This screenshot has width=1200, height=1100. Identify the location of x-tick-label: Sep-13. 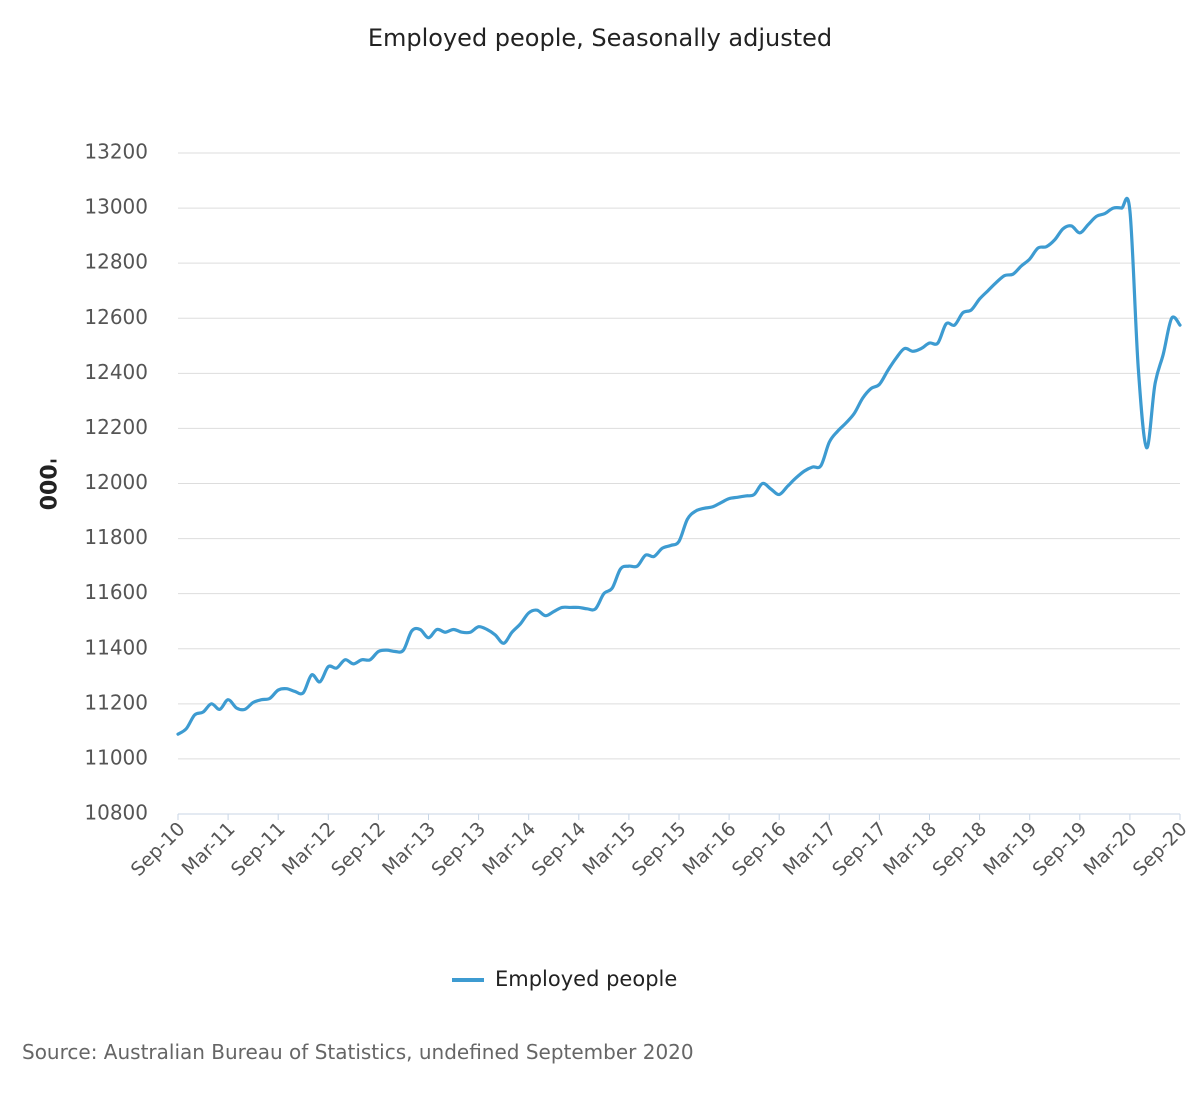
(458, 849).